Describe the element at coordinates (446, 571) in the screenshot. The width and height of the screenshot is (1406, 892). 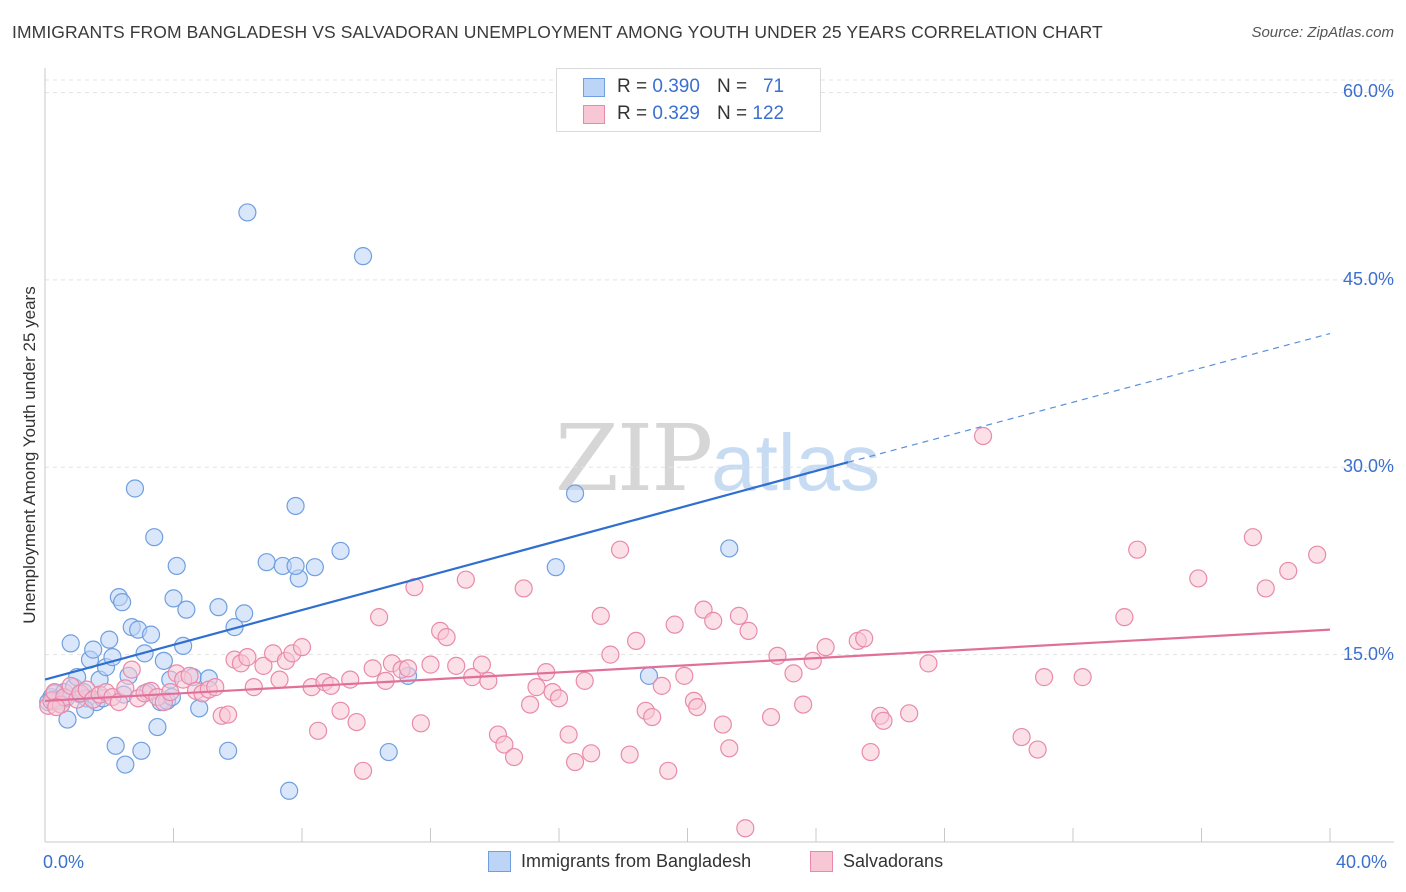
I see `trend-line-bangladesh` at that location.